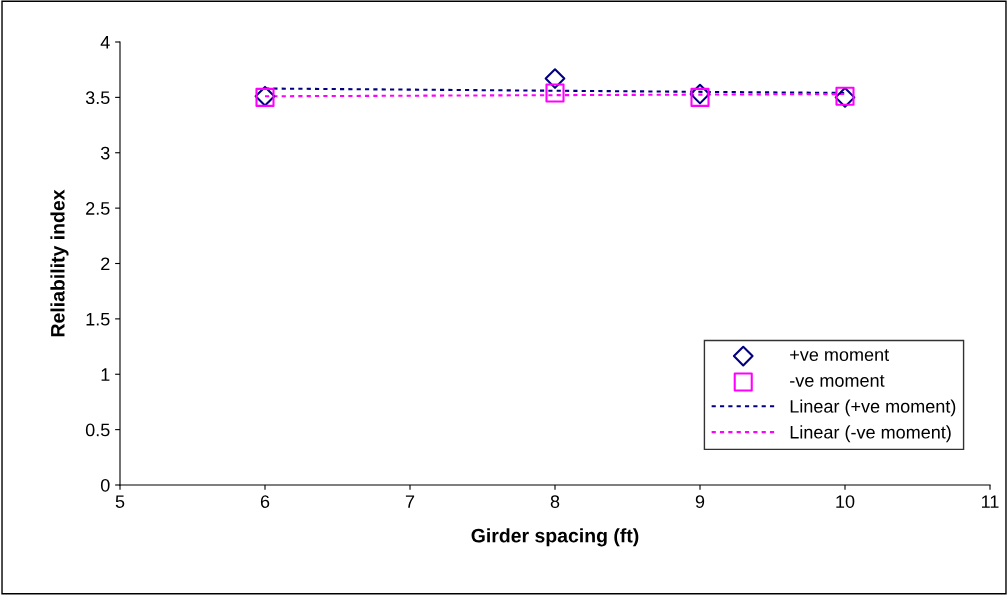  What do you see at coordinates (120, 501) in the screenshot?
I see `x-tick-label: 5` at bounding box center [120, 501].